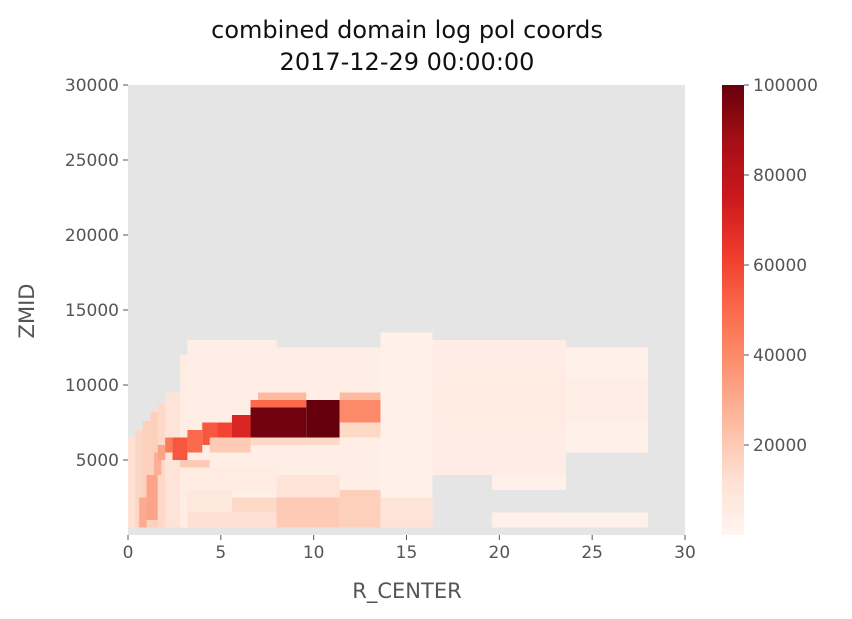 The image size is (852, 619). What do you see at coordinates (780, 356) in the screenshot?
I see `colorbar-tick-label: 40000` at bounding box center [780, 356].